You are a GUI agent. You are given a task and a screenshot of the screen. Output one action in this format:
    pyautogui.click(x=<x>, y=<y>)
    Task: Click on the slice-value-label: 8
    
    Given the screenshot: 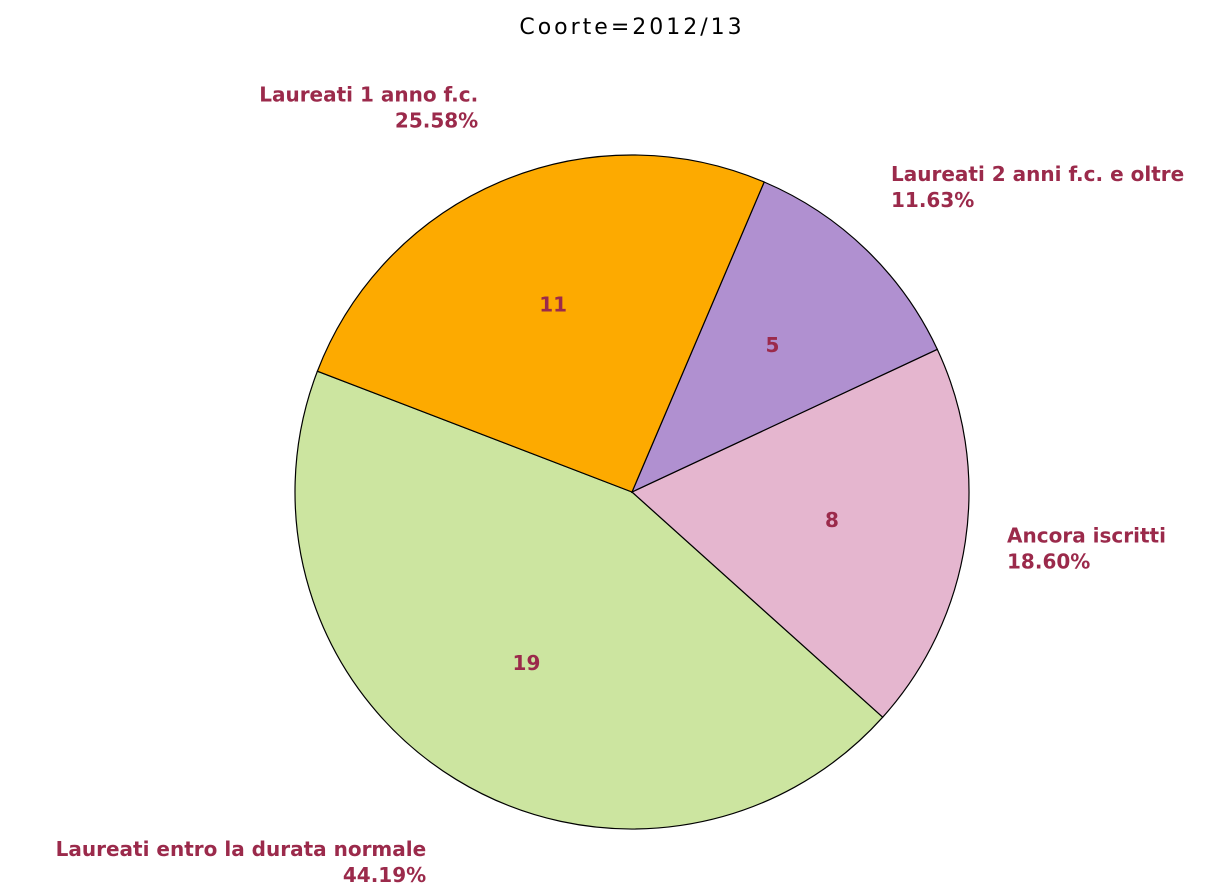 What is the action you would take?
    pyautogui.click(x=832, y=520)
    